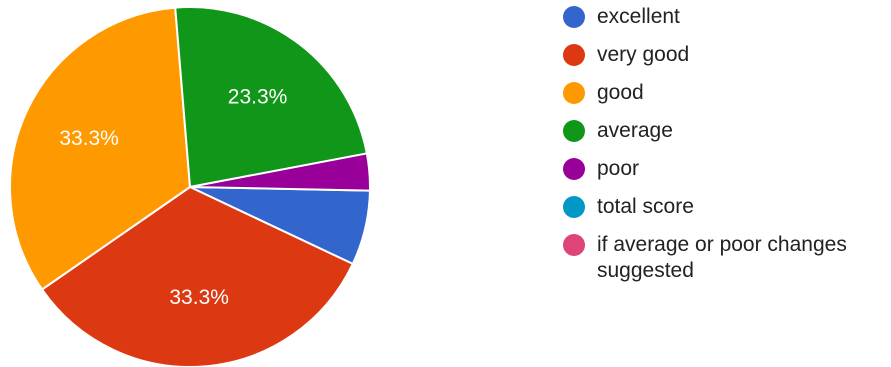 The height and width of the screenshot is (367, 891). I want to click on legend-item: average, so click(725, 131).